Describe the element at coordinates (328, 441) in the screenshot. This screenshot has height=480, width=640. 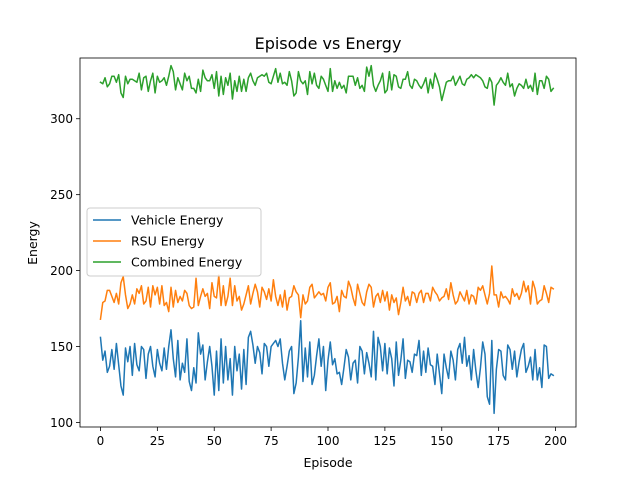
I see `x-tick-label: 100` at that location.